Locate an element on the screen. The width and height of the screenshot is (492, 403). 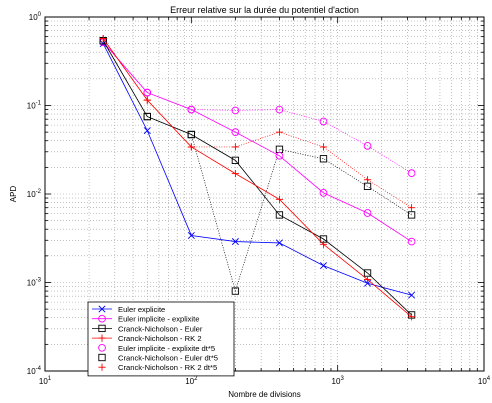
tick-exponent: -4 is located at coordinates (39, 369).